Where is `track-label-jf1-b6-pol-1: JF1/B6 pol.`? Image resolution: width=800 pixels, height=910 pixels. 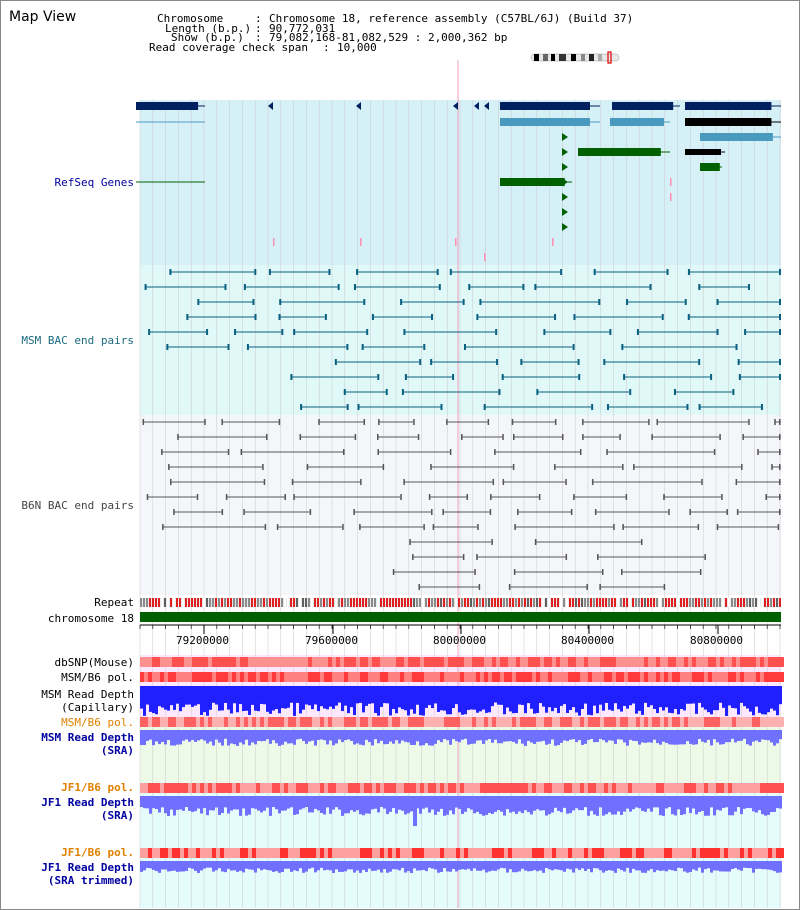
track-label-jf1-b6-pol-1: JF1/B6 pol. is located at coordinates (97, 787).